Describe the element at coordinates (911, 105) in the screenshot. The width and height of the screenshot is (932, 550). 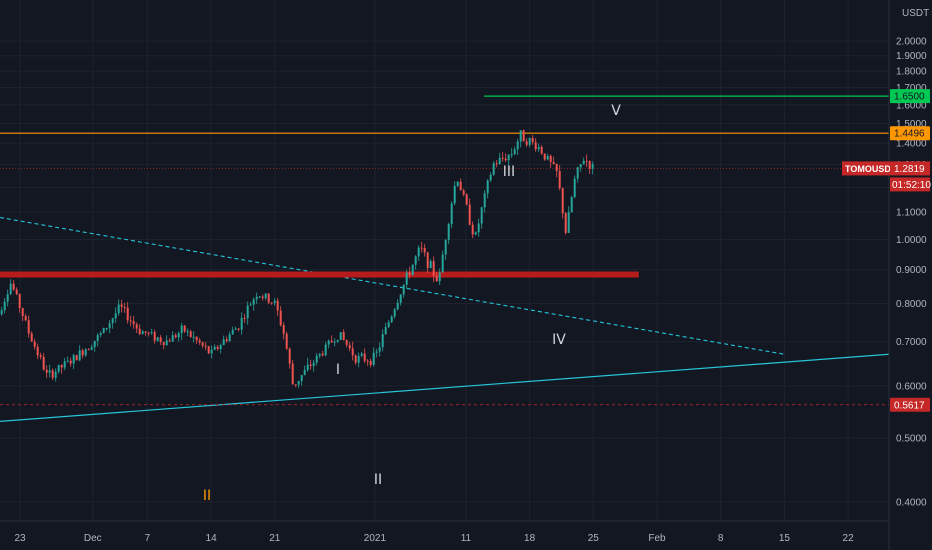
I see `price-tick: 1.6000` at that location.